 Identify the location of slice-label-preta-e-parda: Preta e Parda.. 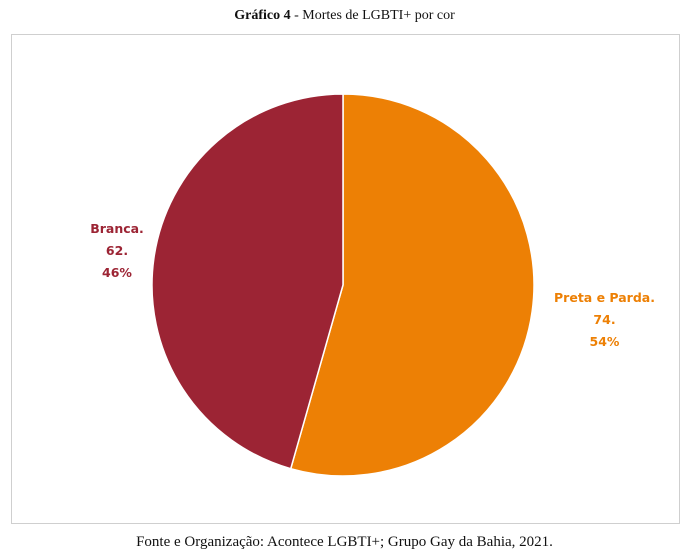
(604, 297).